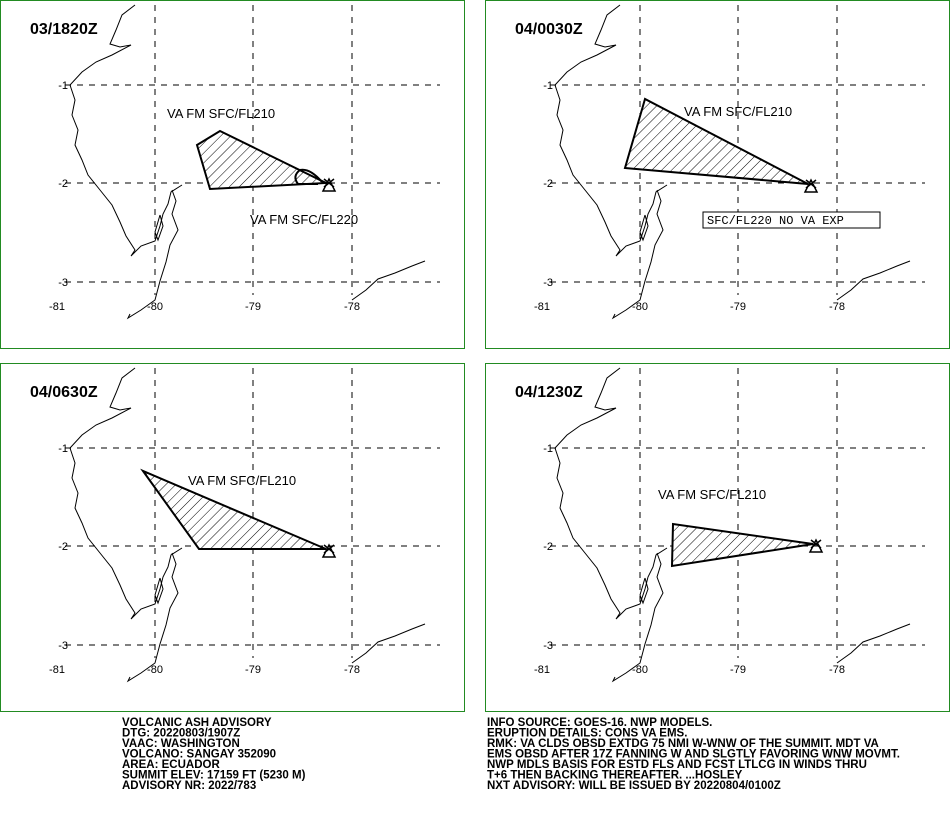 The image size is (950, 817). Describe the element at coordinates (587, 734) in the screenshot. I see `advisory-line: ERUPTION DETAILS: CONS VA EMS.` at that location.